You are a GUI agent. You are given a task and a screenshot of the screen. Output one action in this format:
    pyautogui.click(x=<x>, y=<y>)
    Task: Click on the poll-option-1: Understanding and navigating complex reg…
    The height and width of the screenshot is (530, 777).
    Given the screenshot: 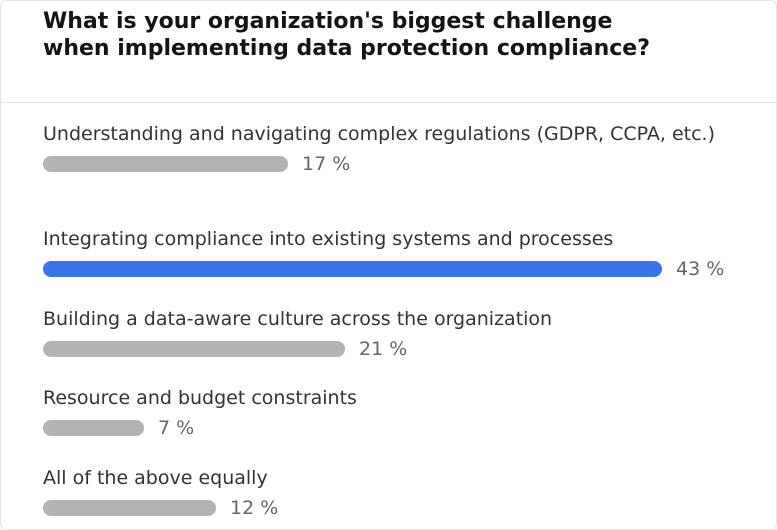 What is the action you would take?
    pyautogui.click(x=393, y=148)
    